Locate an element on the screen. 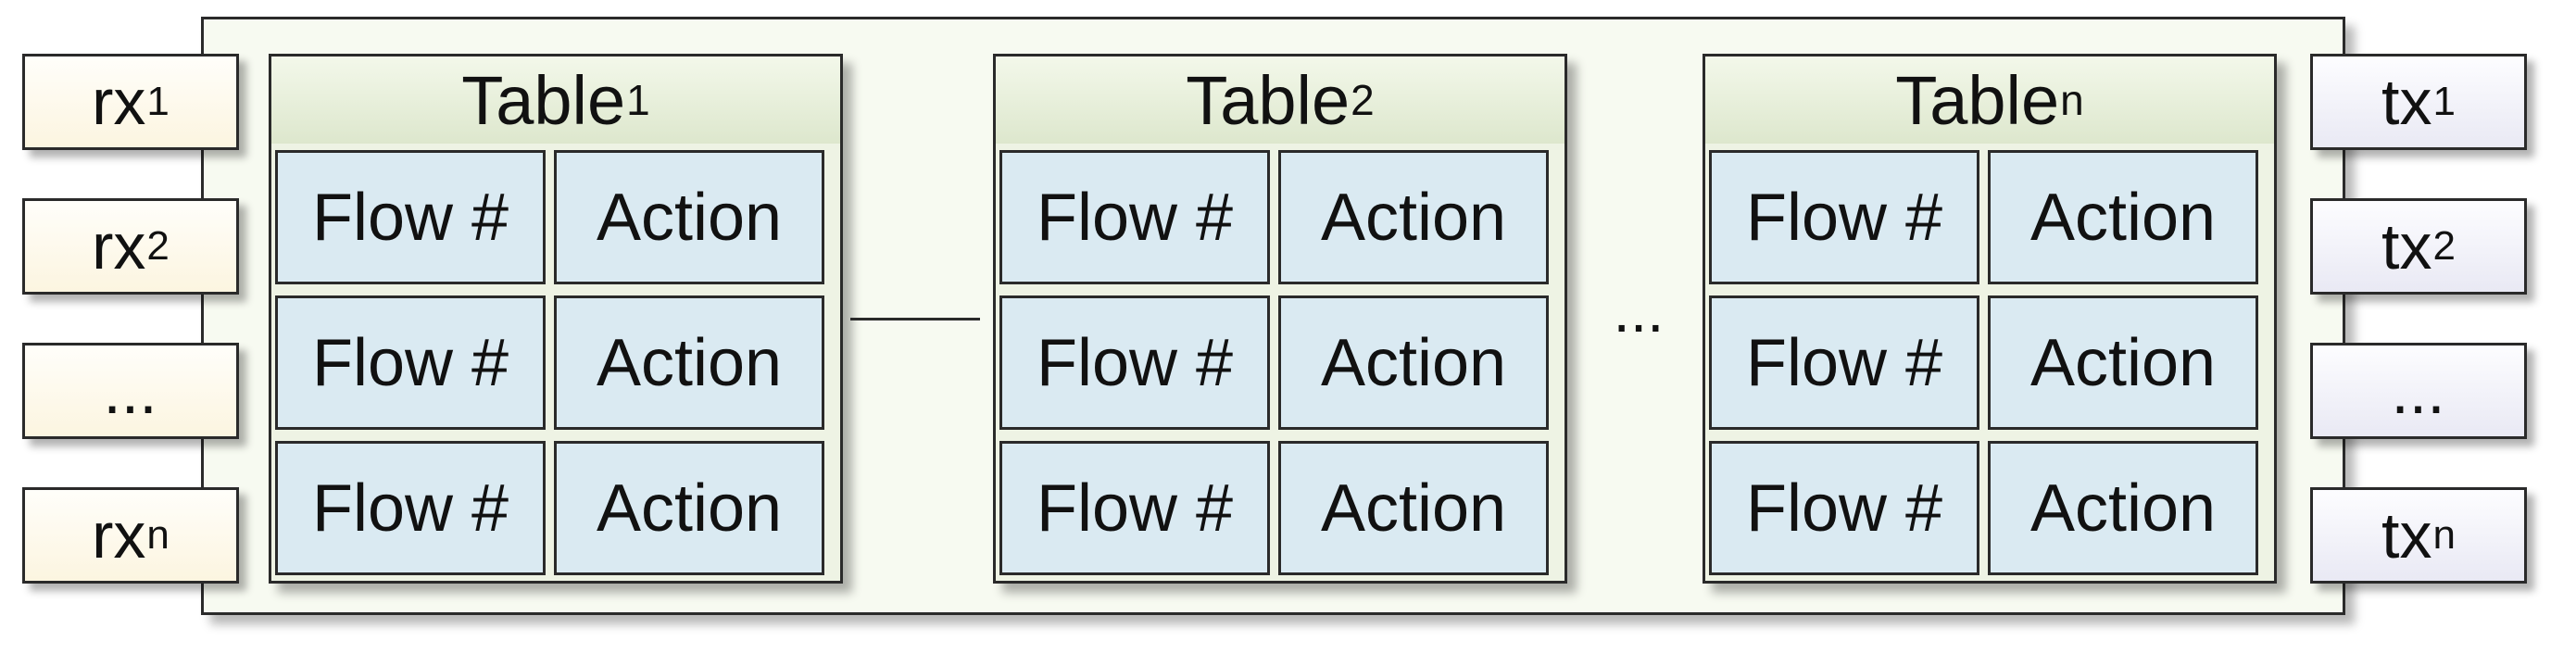  flow-table-n-header: Table n is located at coordinates (1989, 100).